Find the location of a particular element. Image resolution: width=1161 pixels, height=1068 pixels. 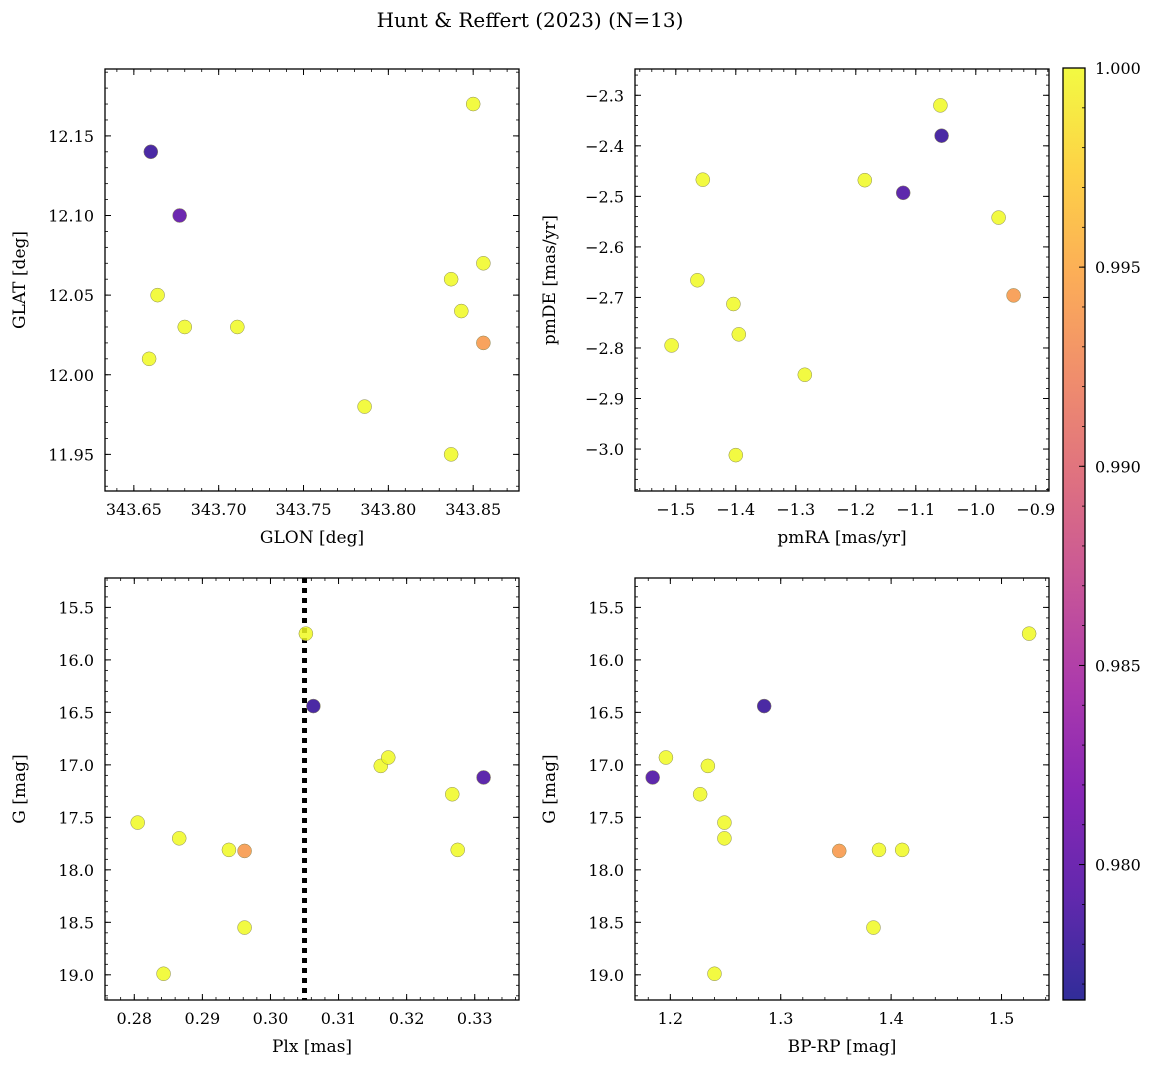

y-tick-label: −2.5 is located at coordinates (604, 196).